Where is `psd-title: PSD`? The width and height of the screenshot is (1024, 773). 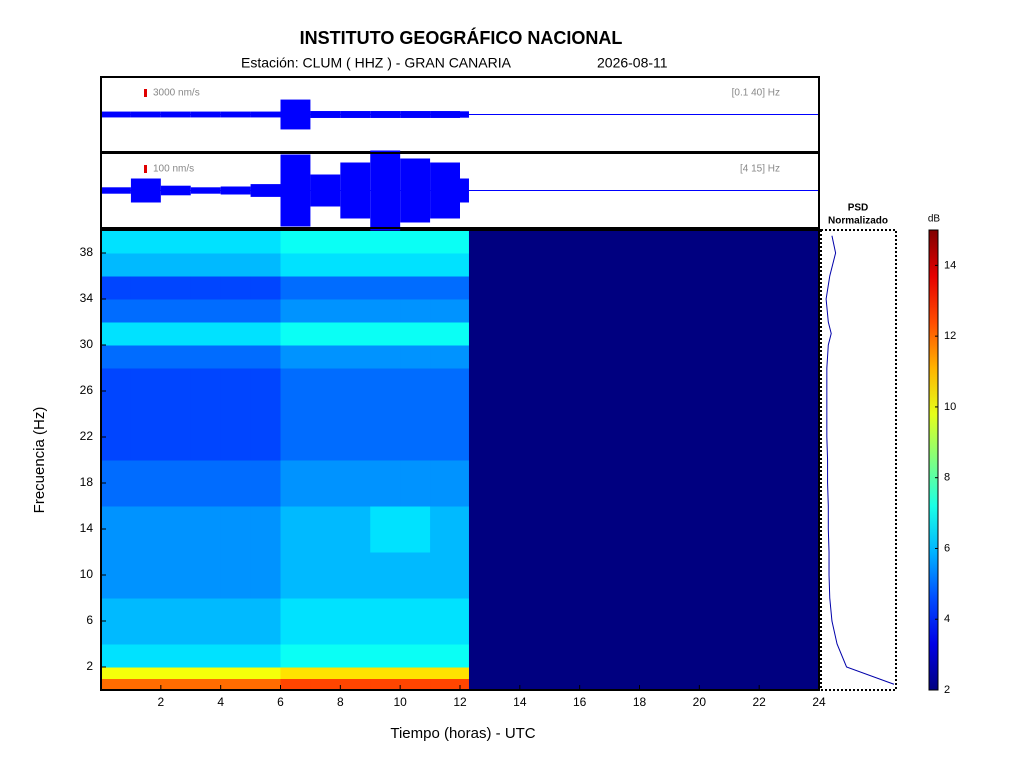 psd-title: PSD is located at coordinates (858, 208).